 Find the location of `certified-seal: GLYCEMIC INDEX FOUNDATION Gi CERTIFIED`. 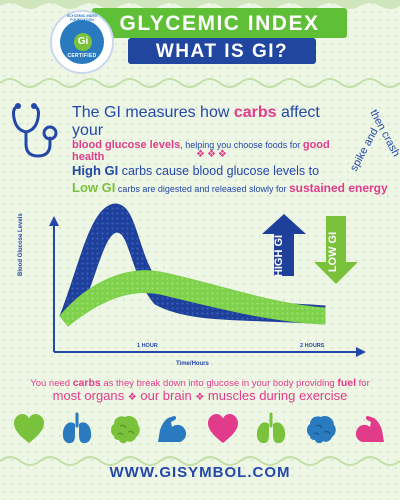

certified-seal: GLYCEMIC INDEX FOUNDATION Gi CERTIFIED is located at coordinates (82, 42).